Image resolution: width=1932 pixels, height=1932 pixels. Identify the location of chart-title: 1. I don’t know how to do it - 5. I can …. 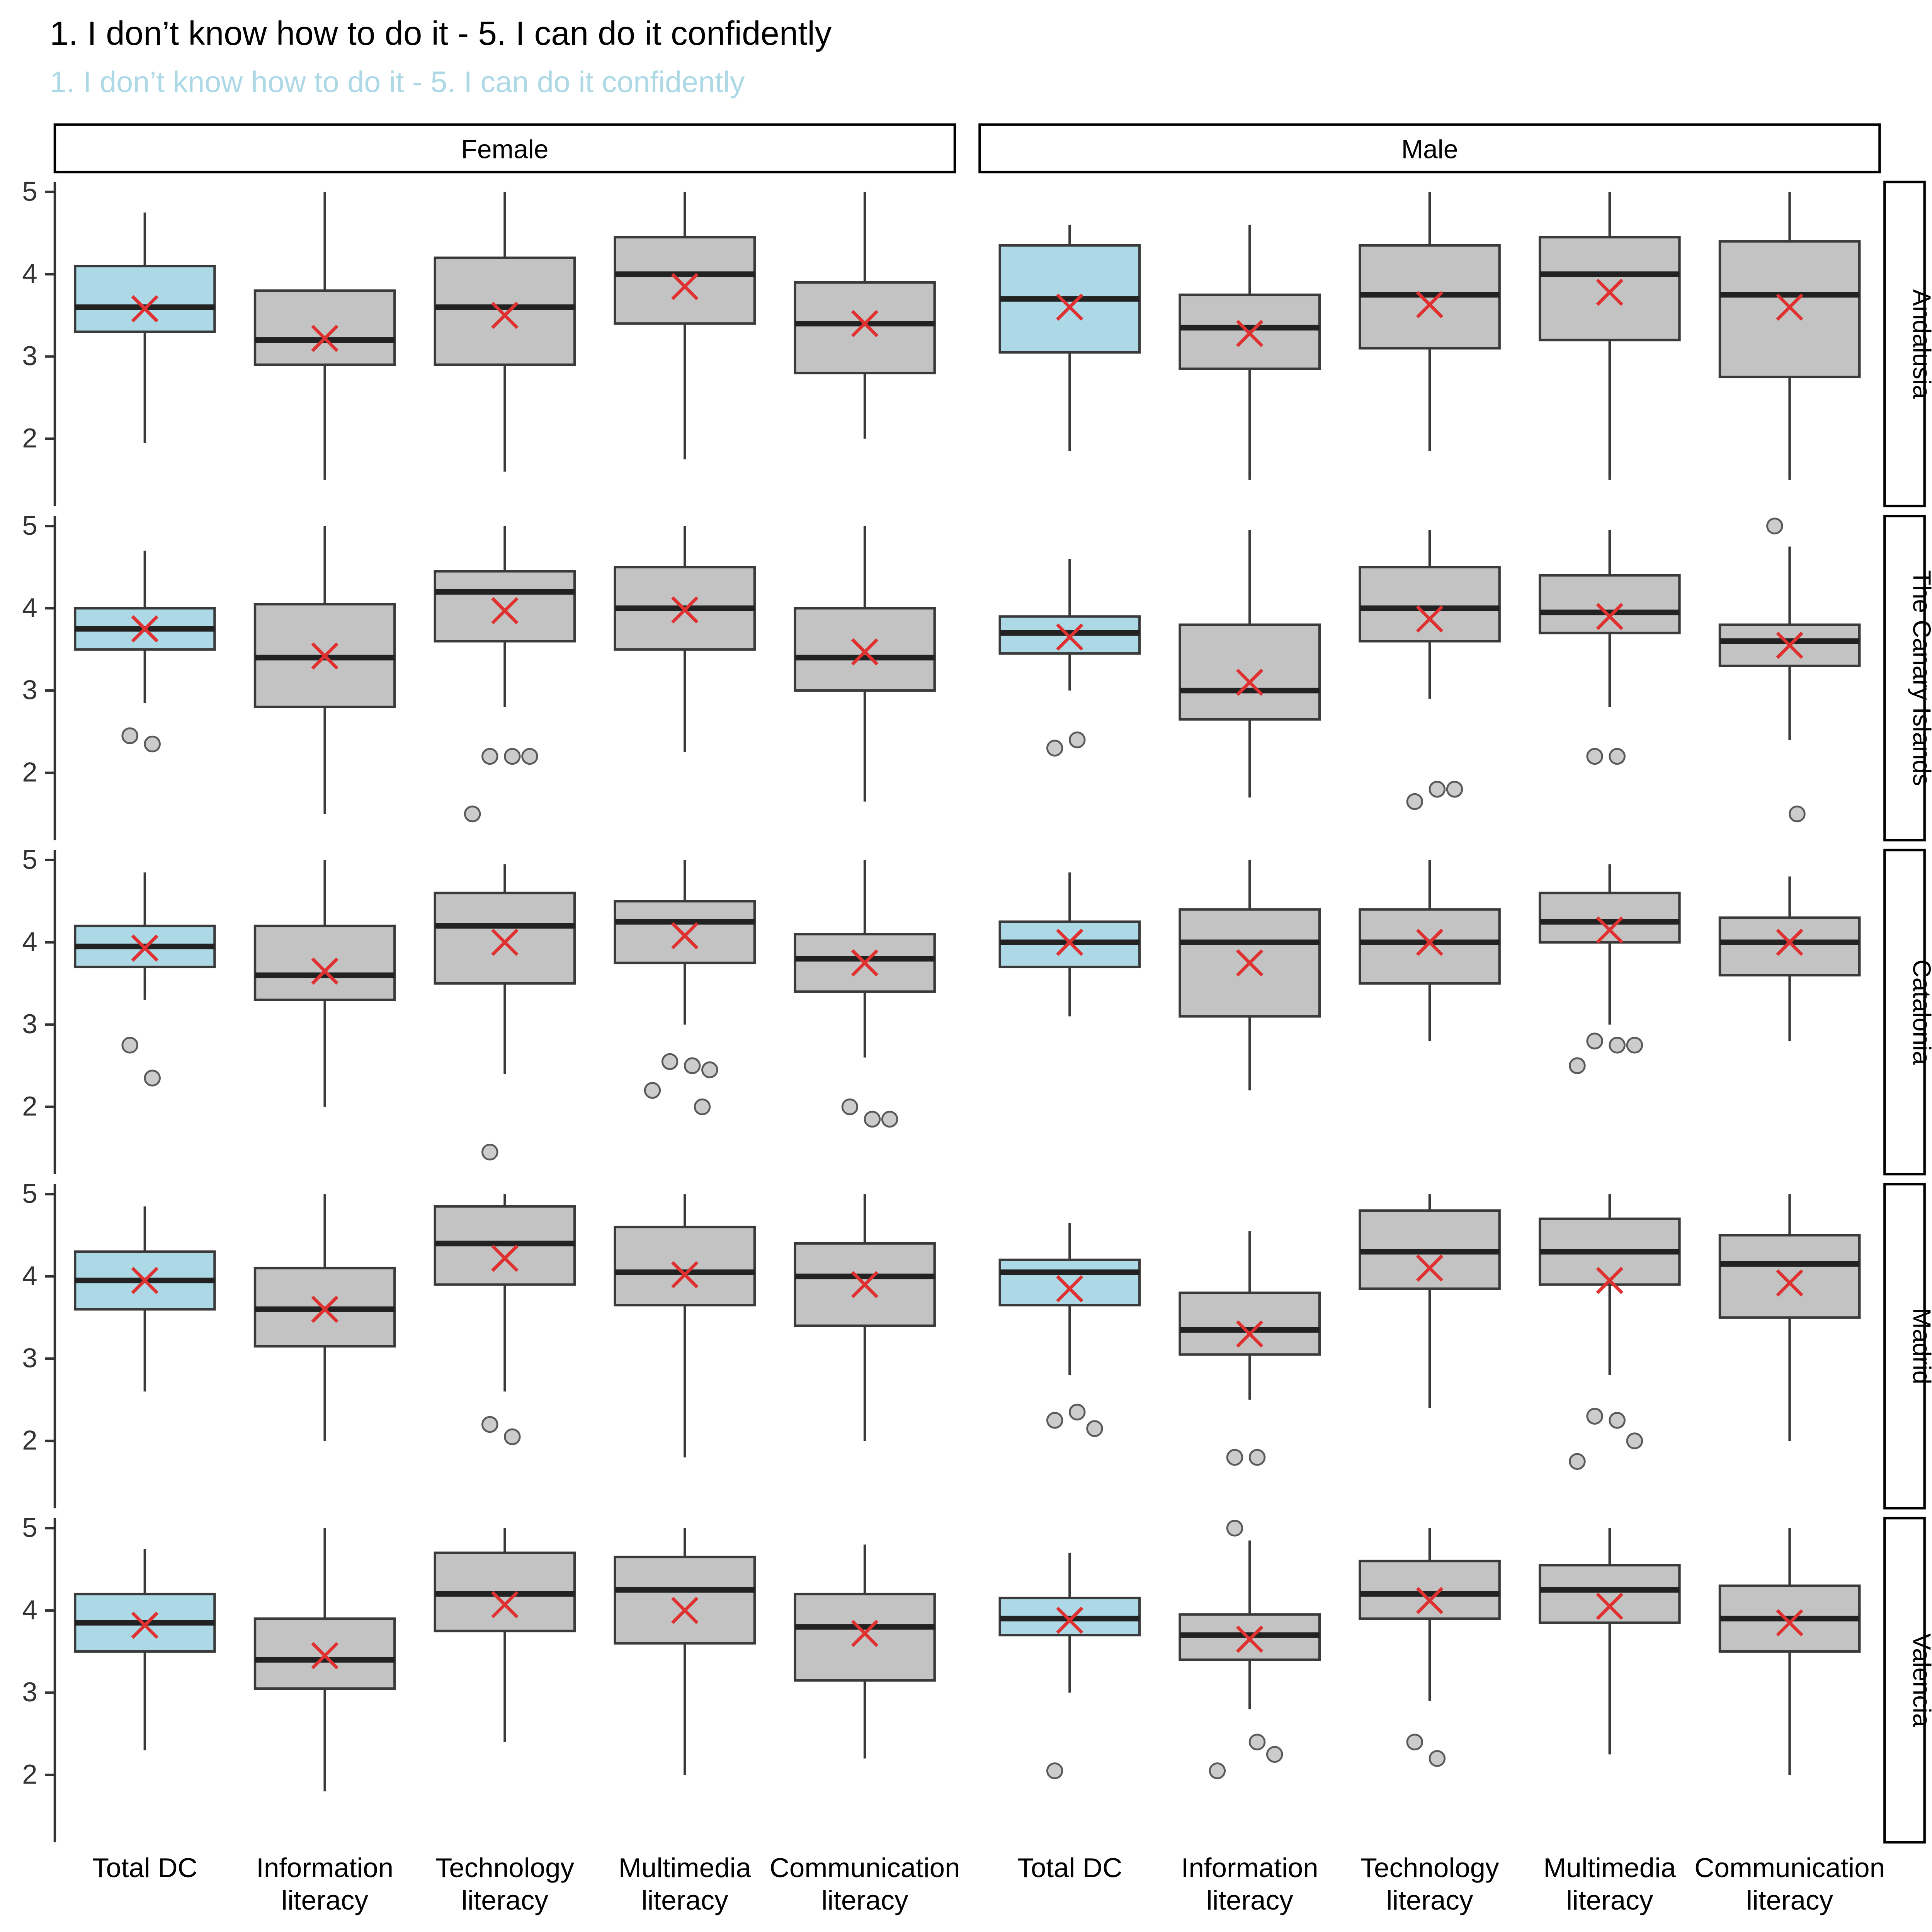
(441, 33).